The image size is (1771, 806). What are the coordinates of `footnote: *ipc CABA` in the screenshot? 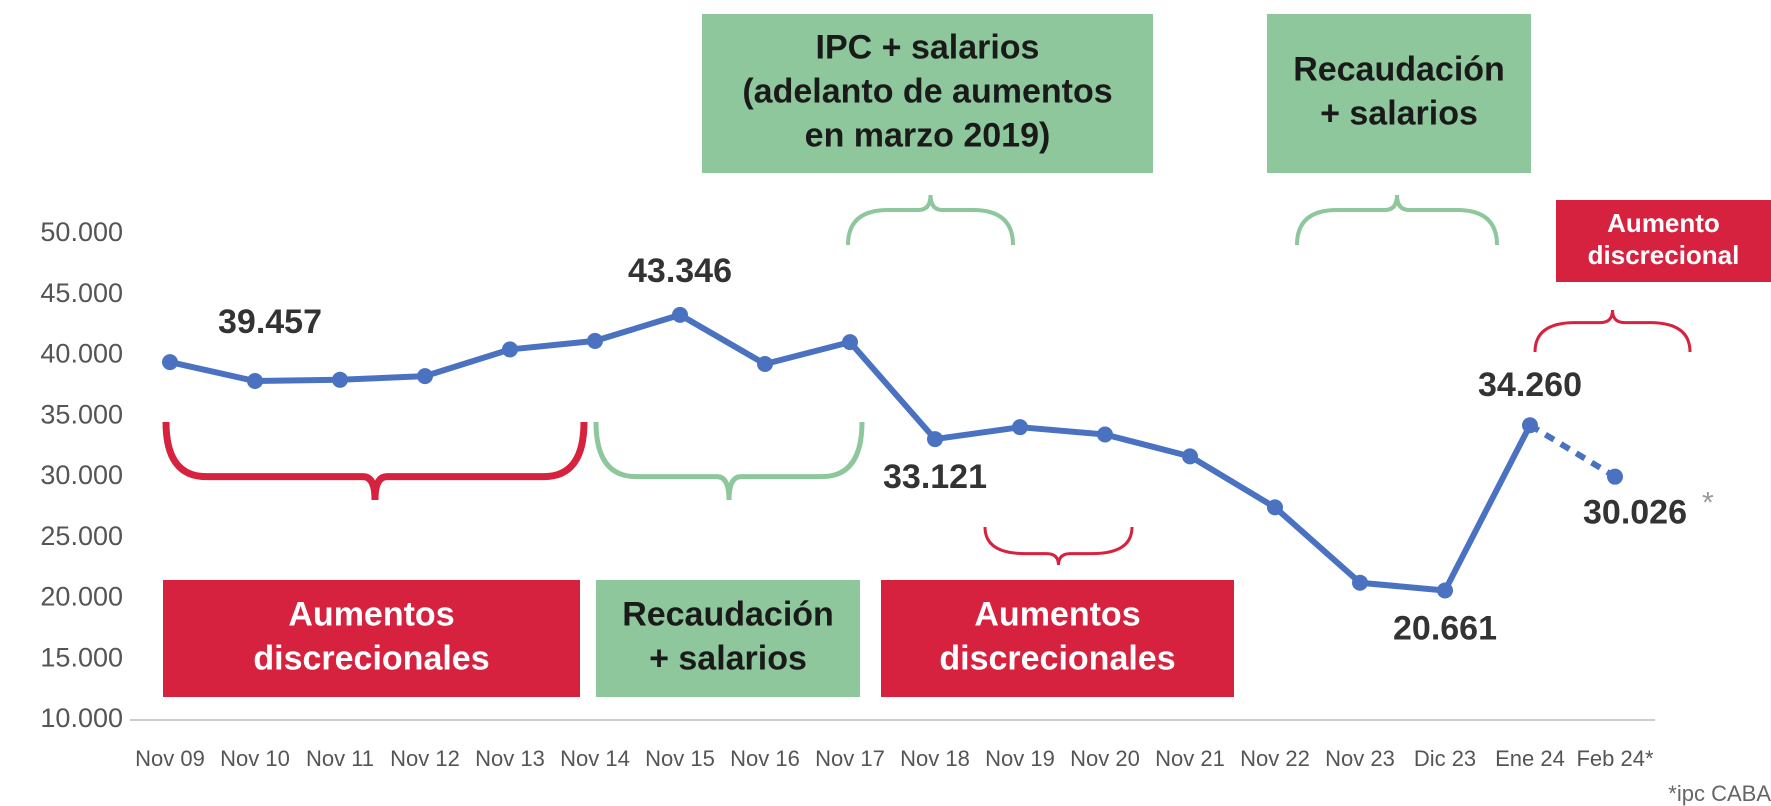 It's located at (1719, 793).